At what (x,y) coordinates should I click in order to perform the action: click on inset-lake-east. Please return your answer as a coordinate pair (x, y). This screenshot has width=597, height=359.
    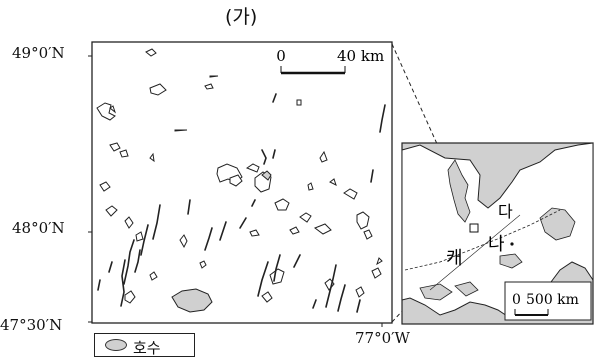
    Looking at the image, I should click on (557, 224).